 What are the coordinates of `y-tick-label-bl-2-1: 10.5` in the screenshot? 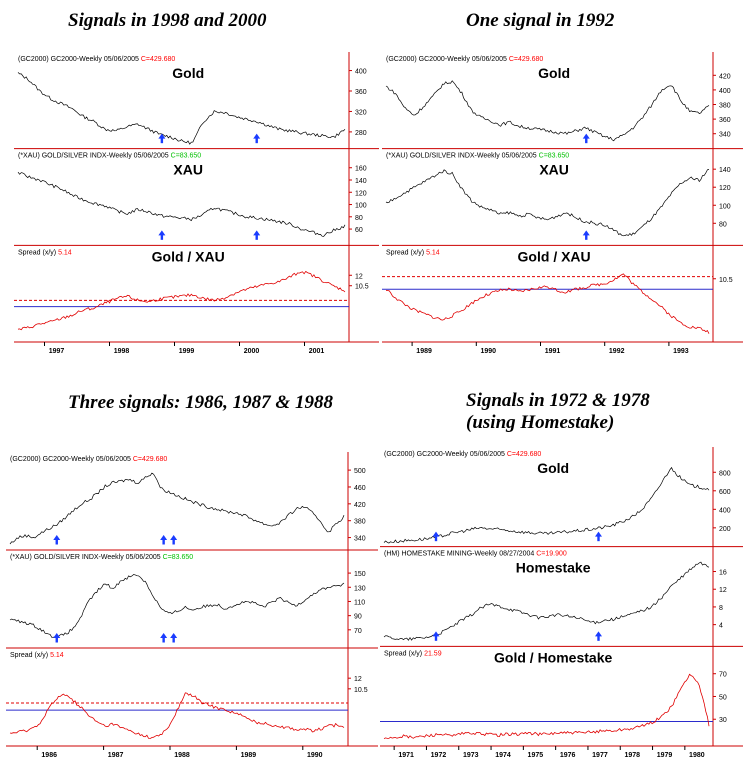 It's located at (361, 690).